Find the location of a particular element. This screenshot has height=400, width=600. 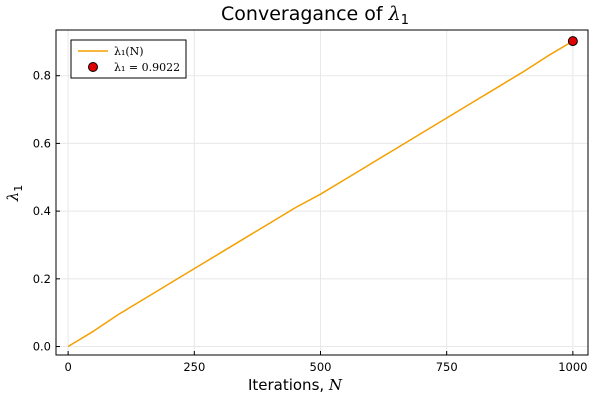

y-tick-label: 0.4 is located at coordinates (42, 211).